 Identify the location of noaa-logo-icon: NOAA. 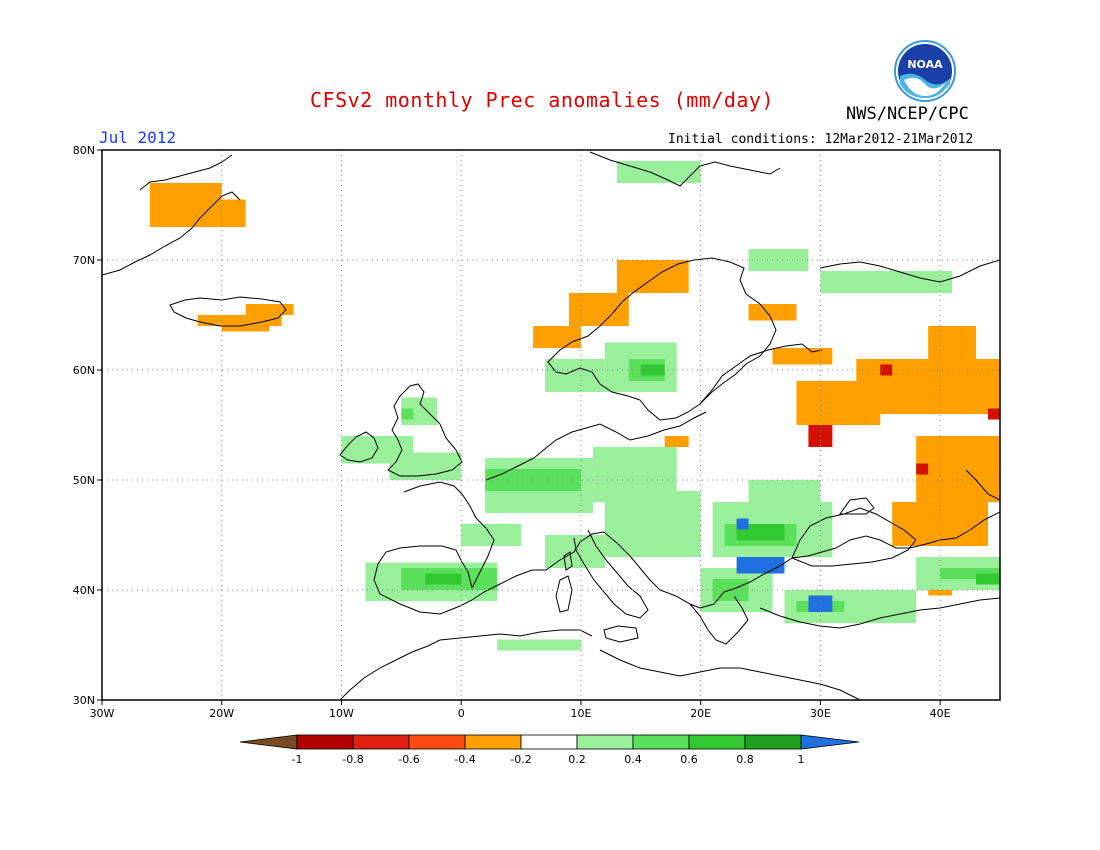
(925, 71).